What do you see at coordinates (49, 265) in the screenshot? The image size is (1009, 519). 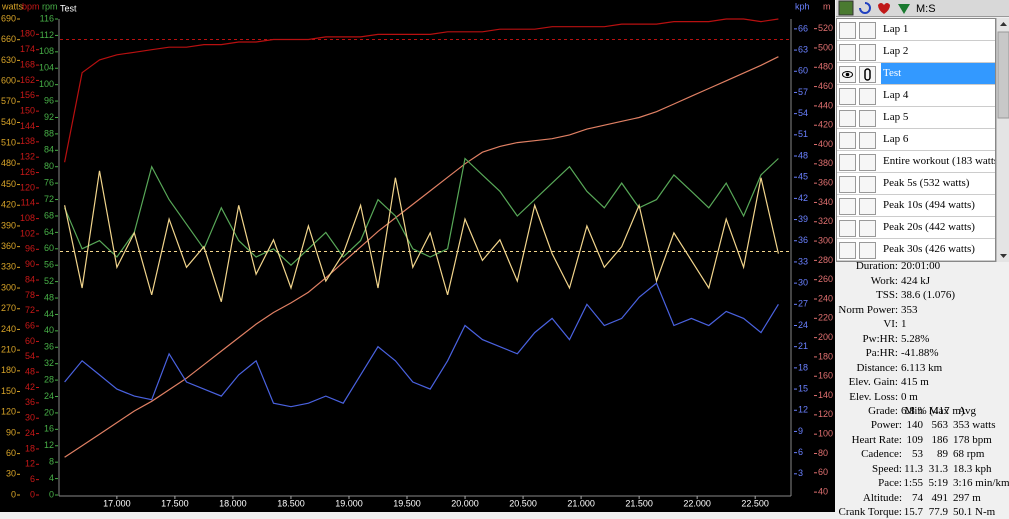 I see `y-tick-label: 56` at bounding box center [49, 265].